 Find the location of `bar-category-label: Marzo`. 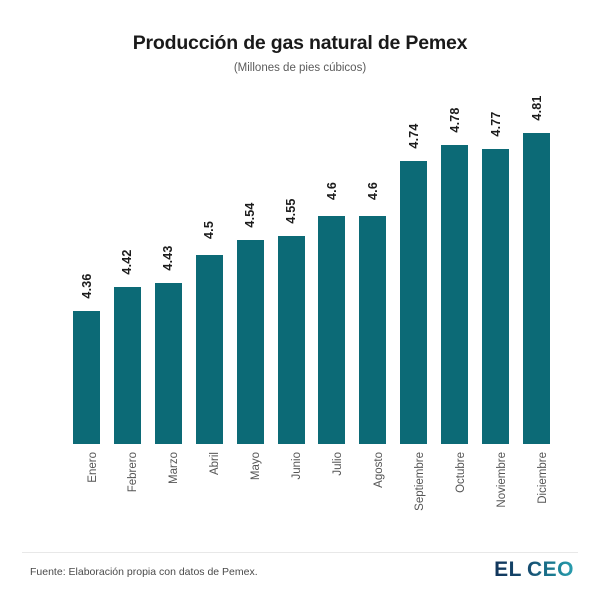

bar-category-label: Marzo is located at coordinates (174, 468).